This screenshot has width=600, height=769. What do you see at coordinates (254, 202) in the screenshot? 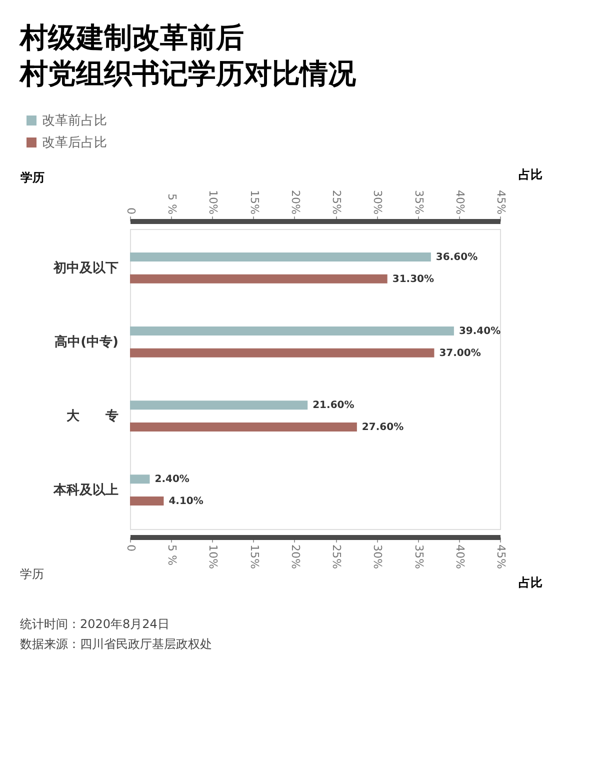
I see `x2-tick-label: 15%` at bounding box center [254, 202].